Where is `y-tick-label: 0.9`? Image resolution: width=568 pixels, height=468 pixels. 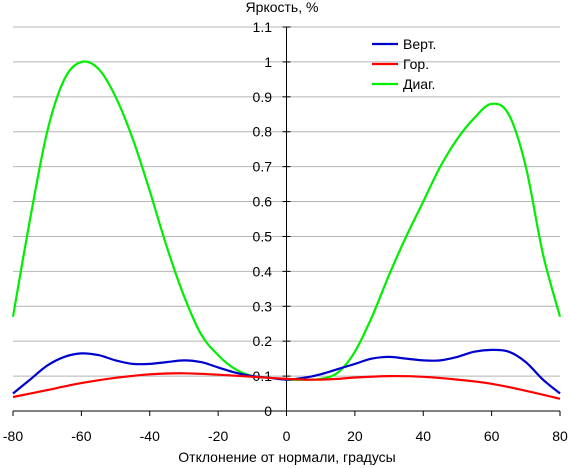 y-tick-label: 0.9 is located at coordinates (263, 97).